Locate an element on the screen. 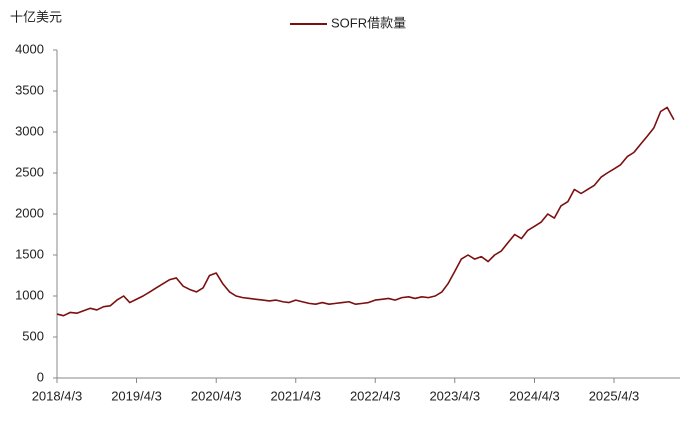 This screenshot has height=421, width=700. x-tick-label: 2018/4/3 is located at coordinates (57, 395).